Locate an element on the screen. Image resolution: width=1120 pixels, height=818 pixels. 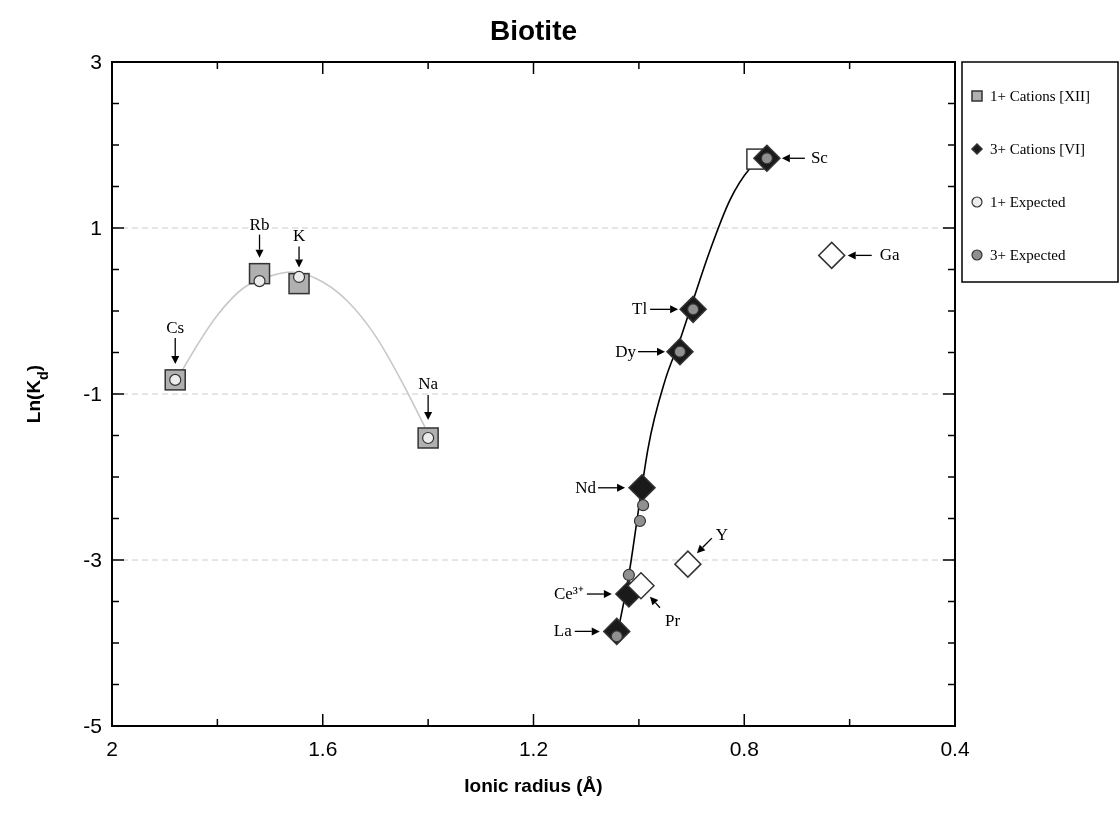
annotation: Tl is located at coordinates (640, 309).